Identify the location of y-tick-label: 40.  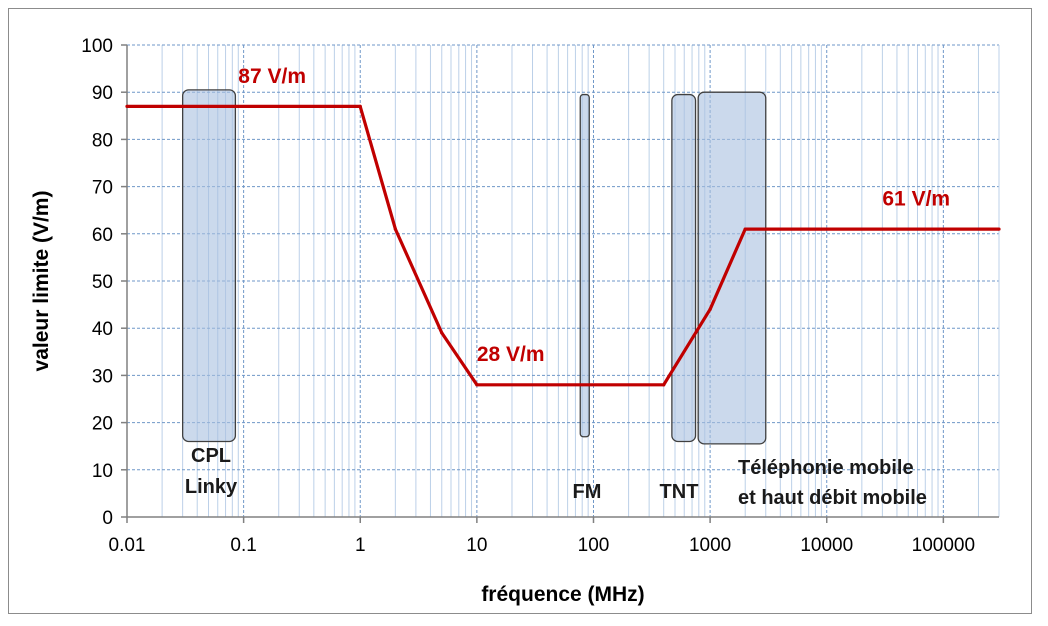
(102, 329).